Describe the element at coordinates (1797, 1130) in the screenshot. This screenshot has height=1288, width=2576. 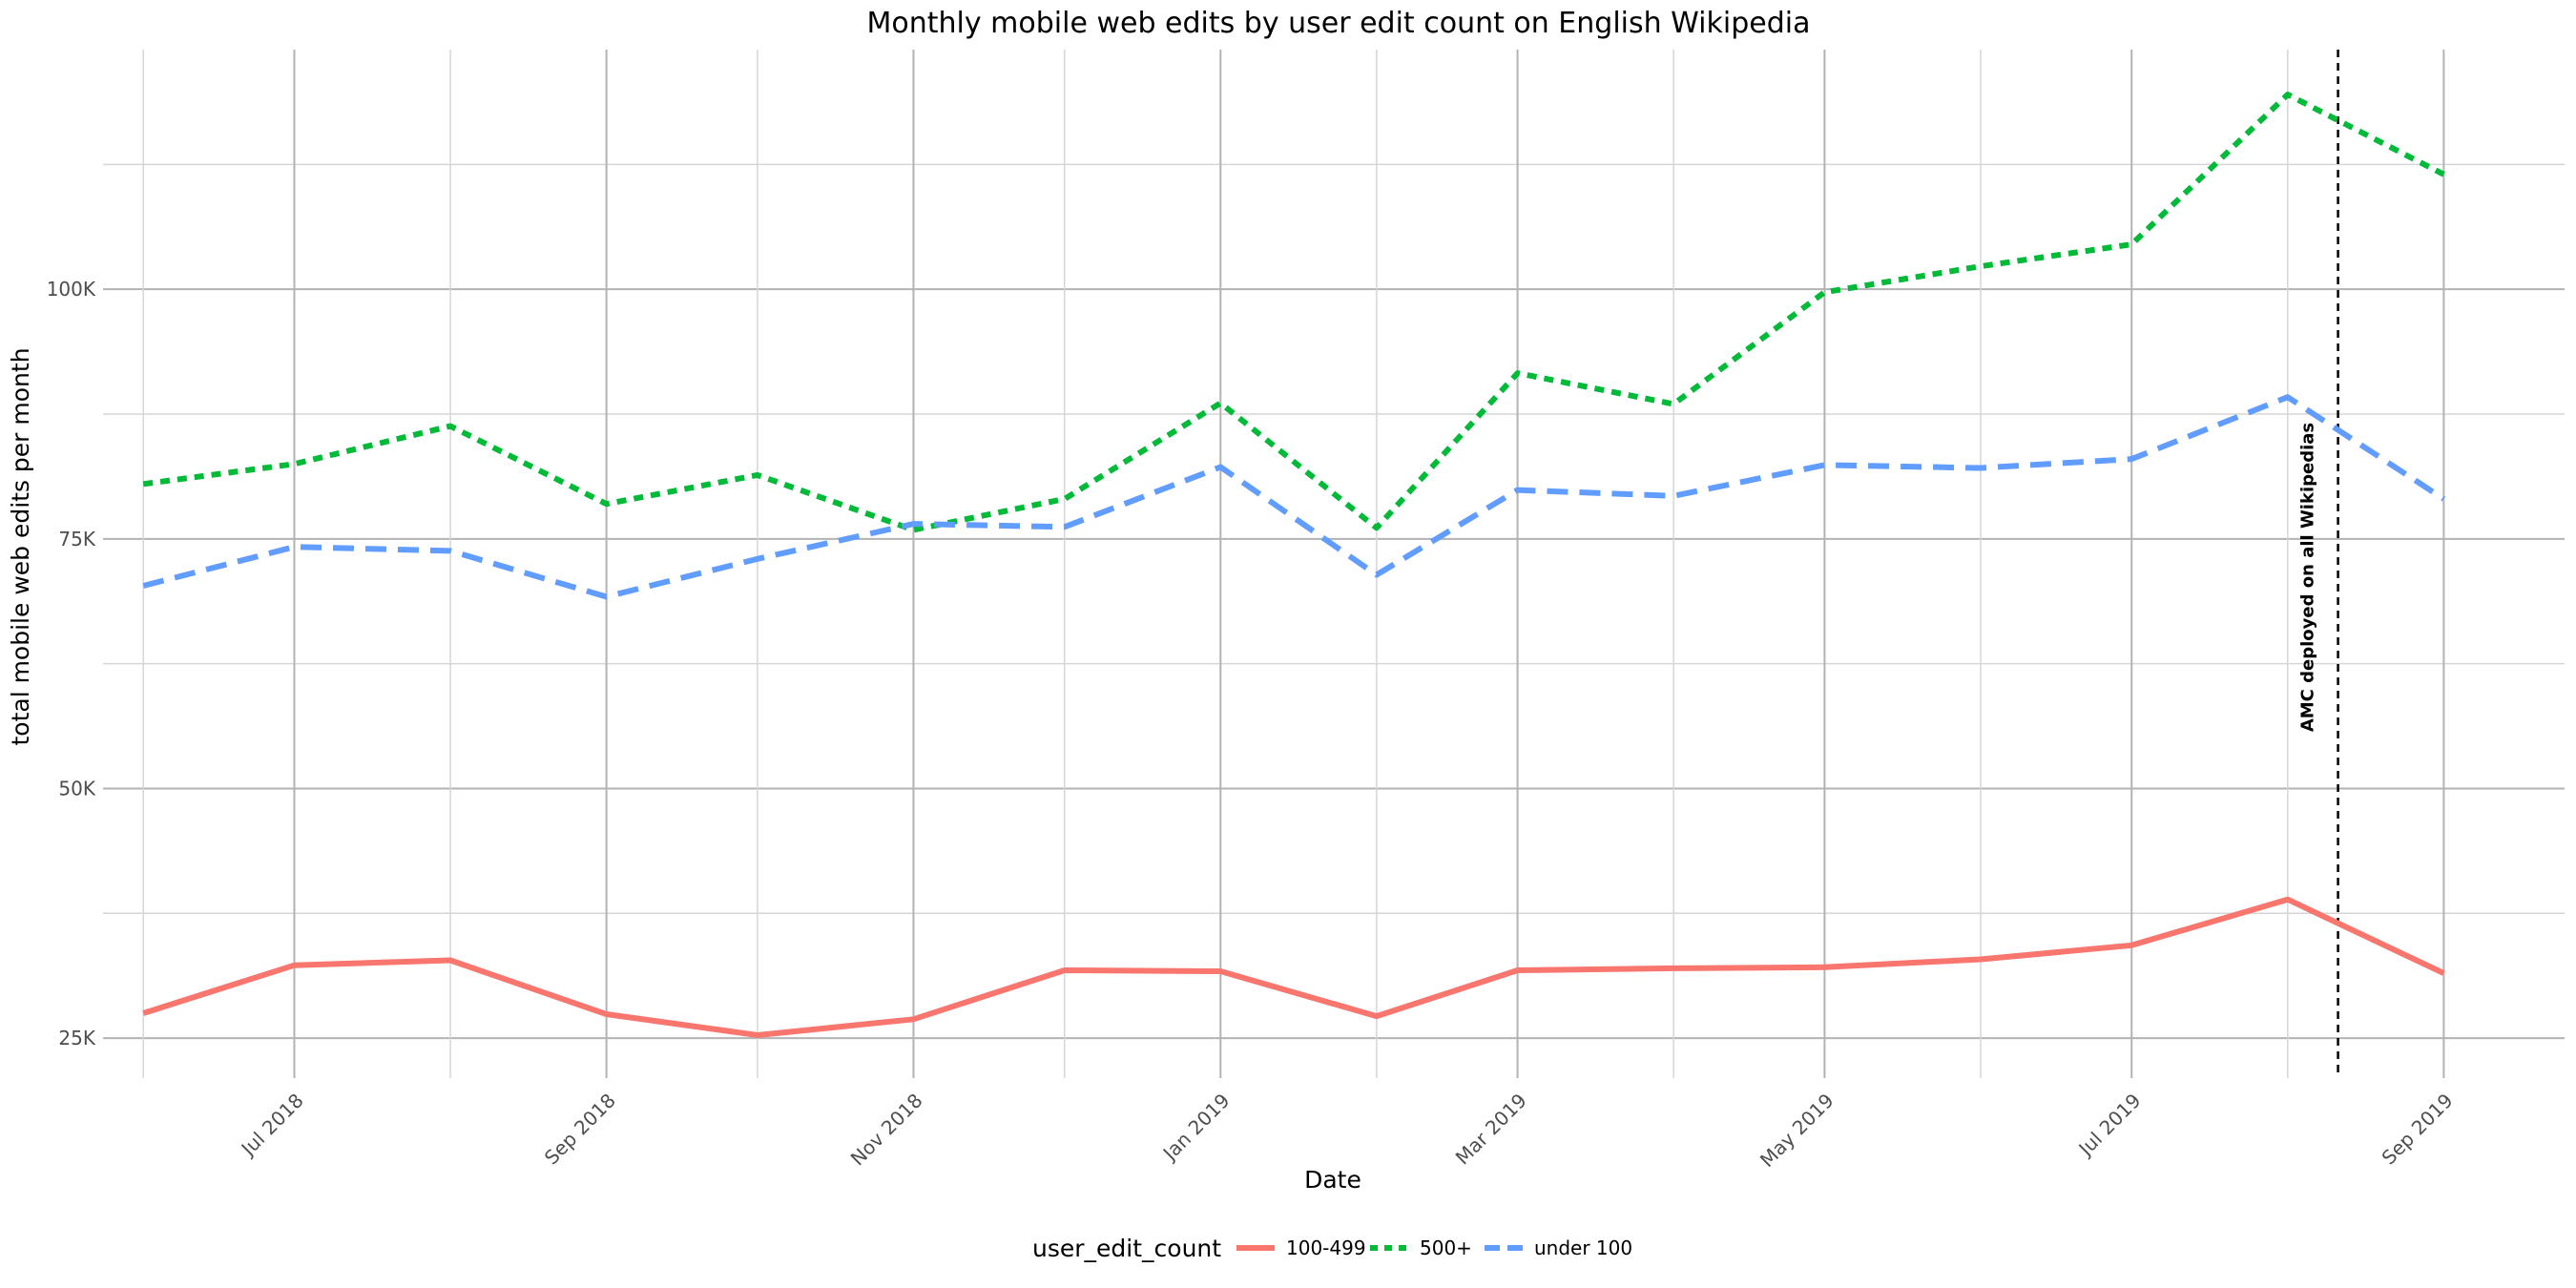
I see `x-tick-label: May 2019` at that location.